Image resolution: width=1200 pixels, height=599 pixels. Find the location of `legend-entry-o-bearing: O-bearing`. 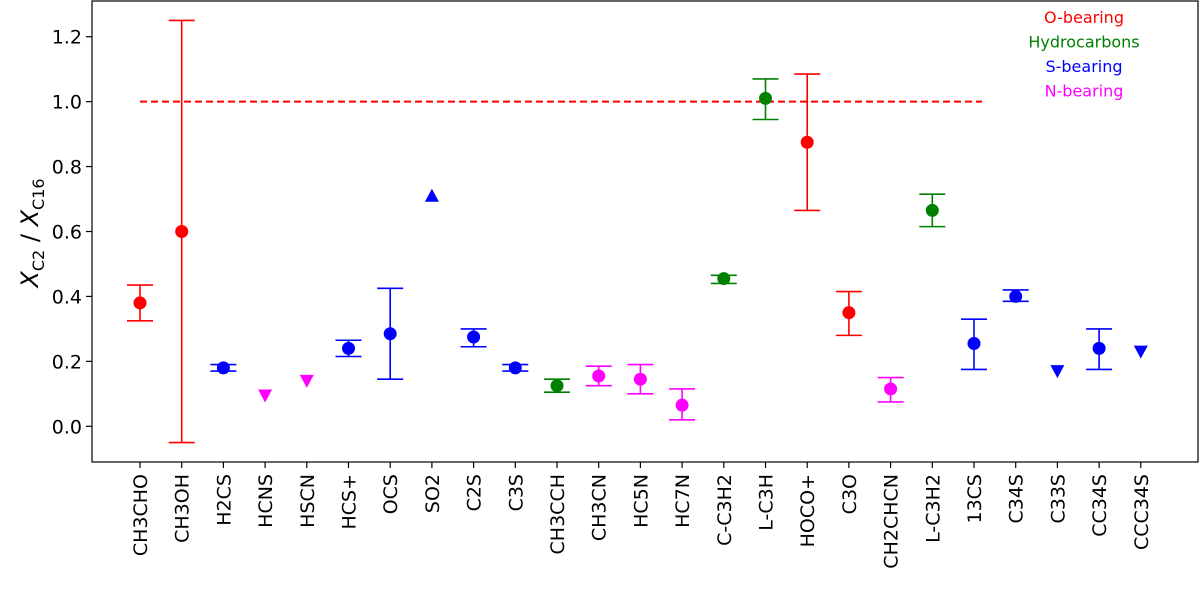

legend-entry-o-bearing: O-bearing is located at coordinates (1084, 17).